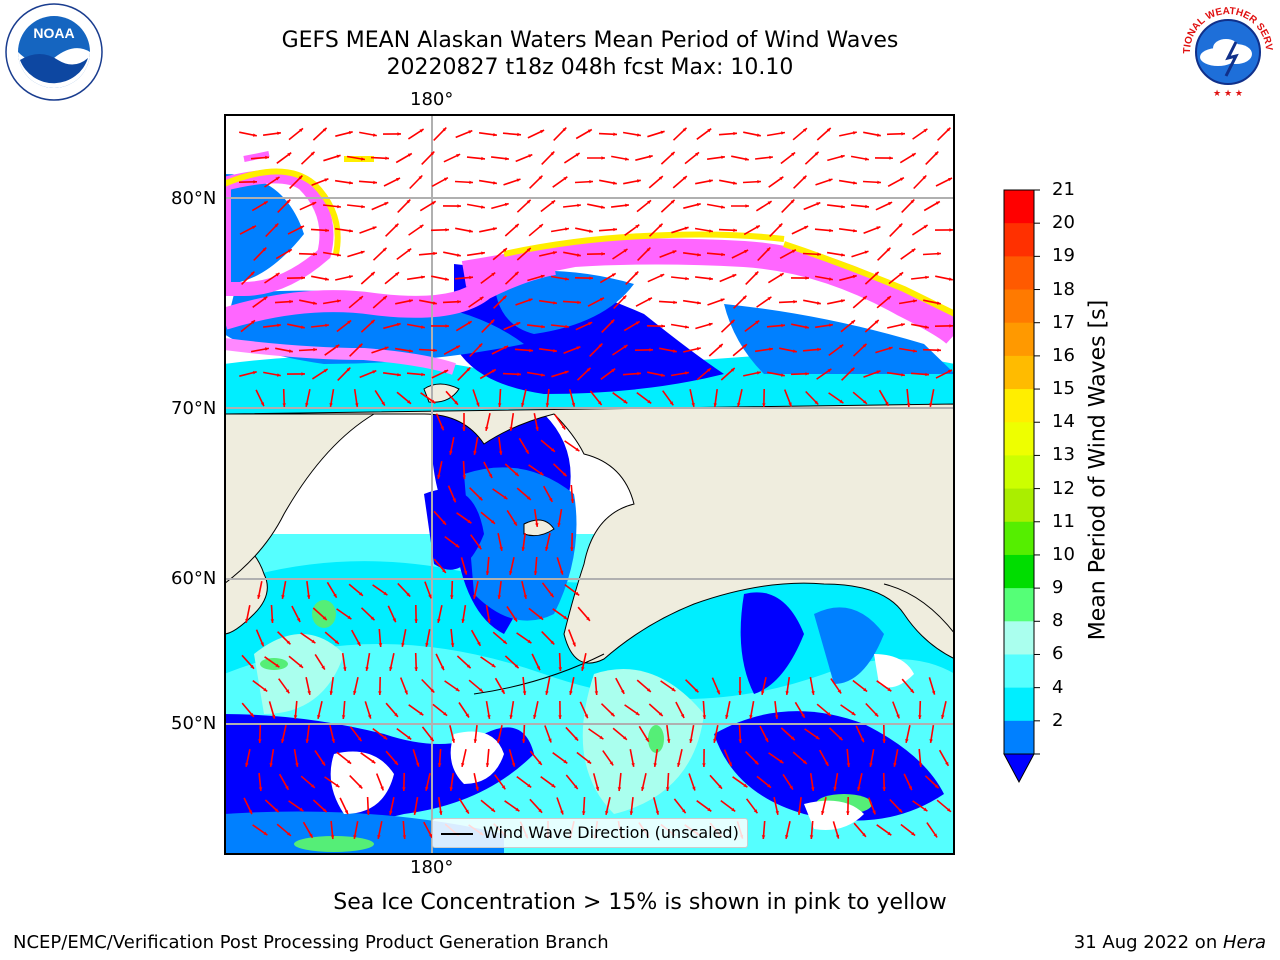  I want to click on colorbar-tick-label: 15, so click(1063, 389).